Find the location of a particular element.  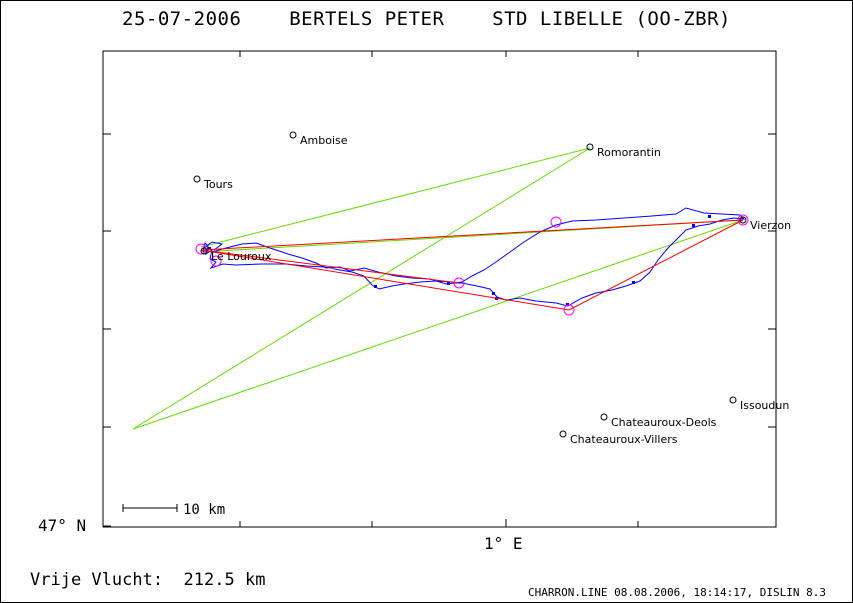

place-marker-chateauroux-villers is located at coordinates (563, 434).